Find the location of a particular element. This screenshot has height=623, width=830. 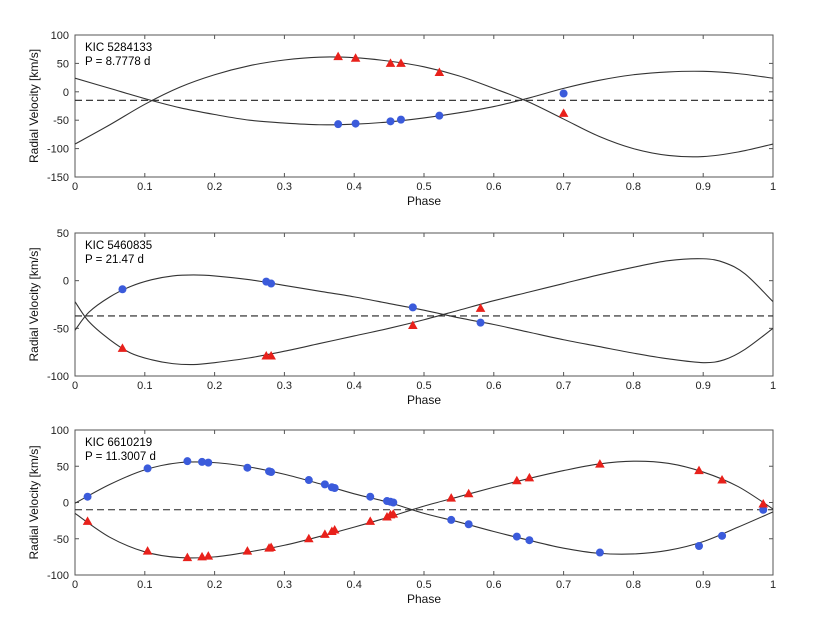

primary-model-curve is located at coordinates (424, 98).